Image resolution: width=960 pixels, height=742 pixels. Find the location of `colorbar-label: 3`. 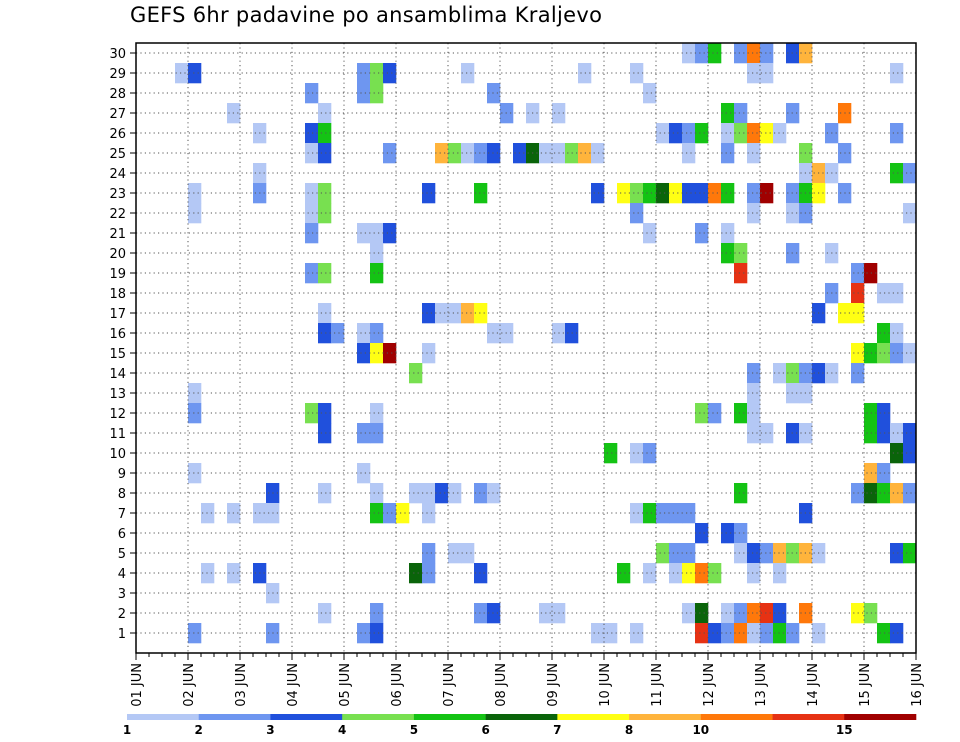

colorbar-label: 3 is located at coordinates (270, 730).